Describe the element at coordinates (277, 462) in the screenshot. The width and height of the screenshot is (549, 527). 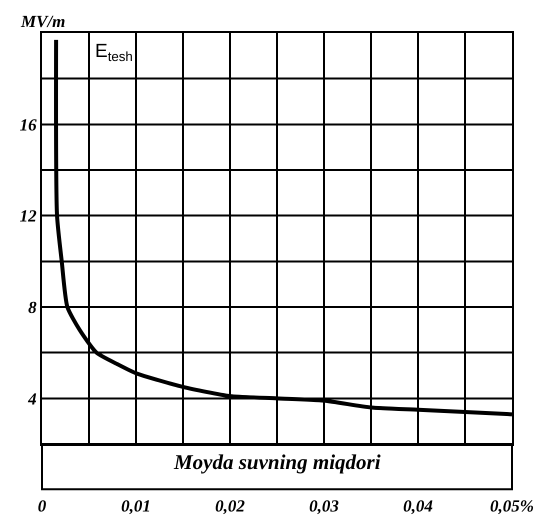
I see `x-axis-title: Moyda suvning miqdori` at that location.